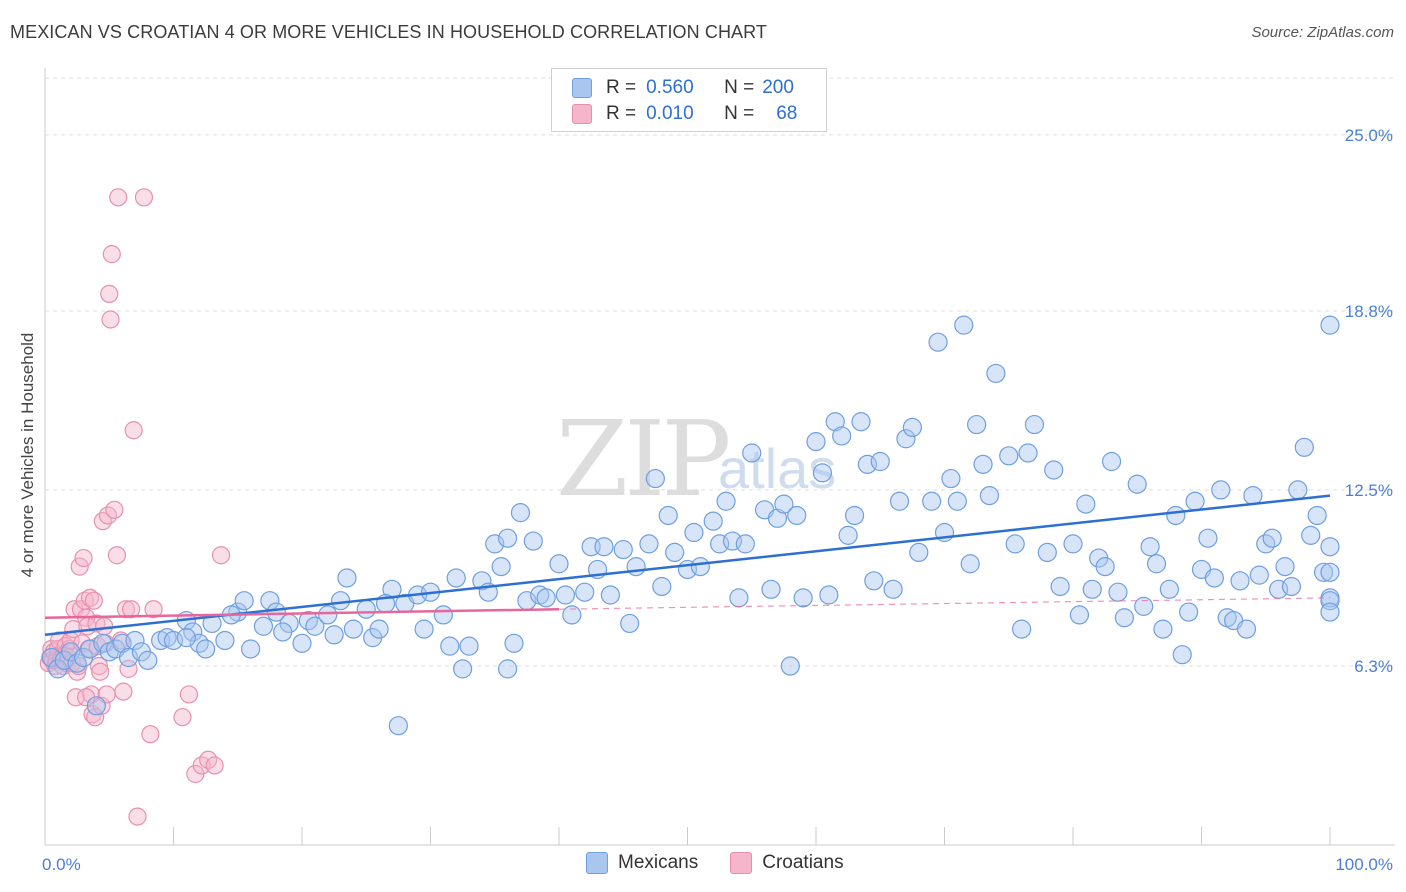 The image size is (1406, 892). What do you see at coordinates (27, 455) in the screenshot?
I see `y-axis-label: 4 or more Vehicles in Household` at bounding box center [27, 455].